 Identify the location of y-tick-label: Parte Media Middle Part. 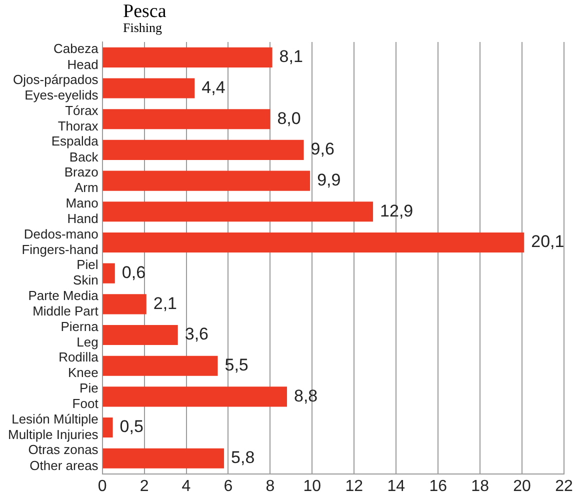
(64, 303).